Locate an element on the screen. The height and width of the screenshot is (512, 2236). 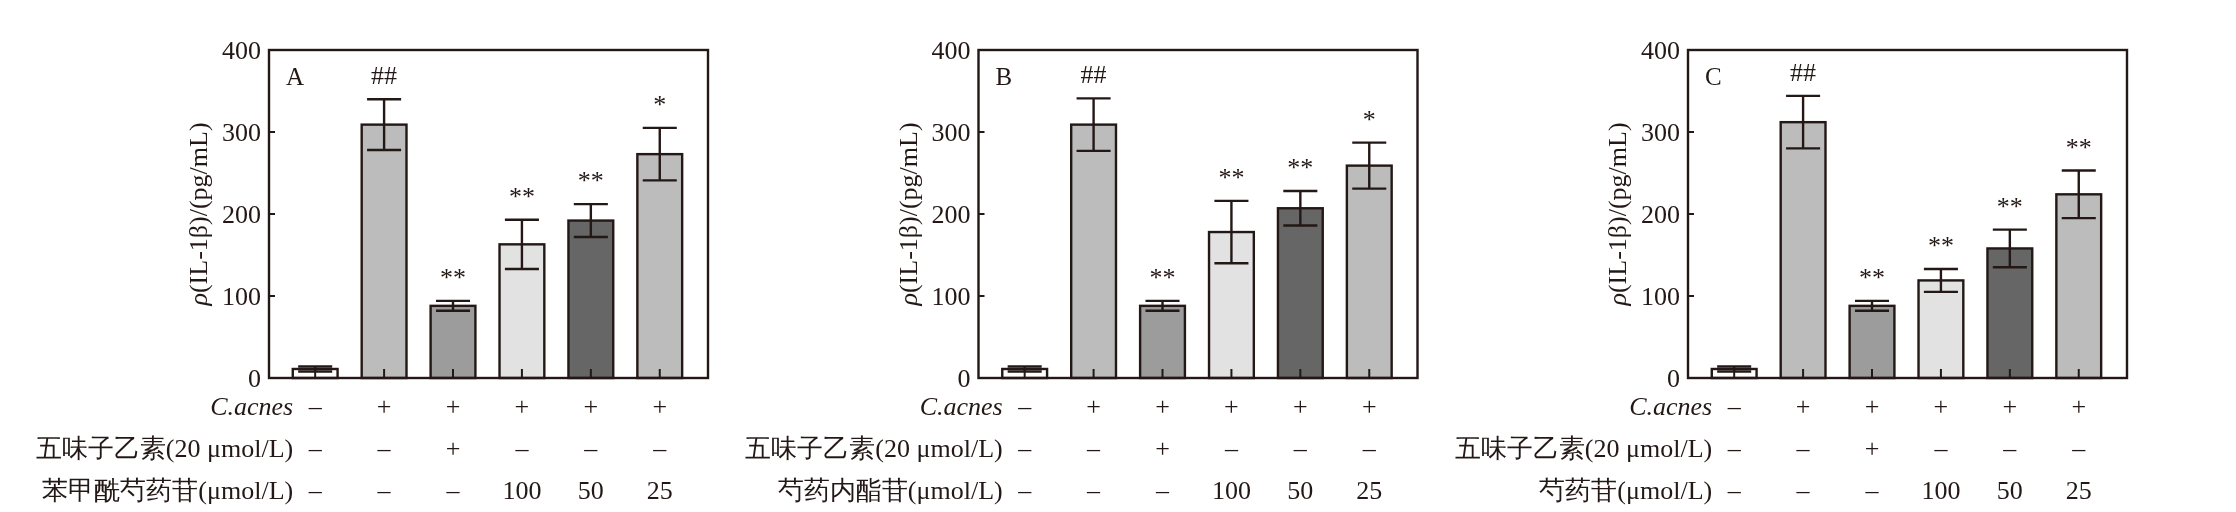
text: 芍药内酯苷(μmol/L) is located at coordinates (890, 490).